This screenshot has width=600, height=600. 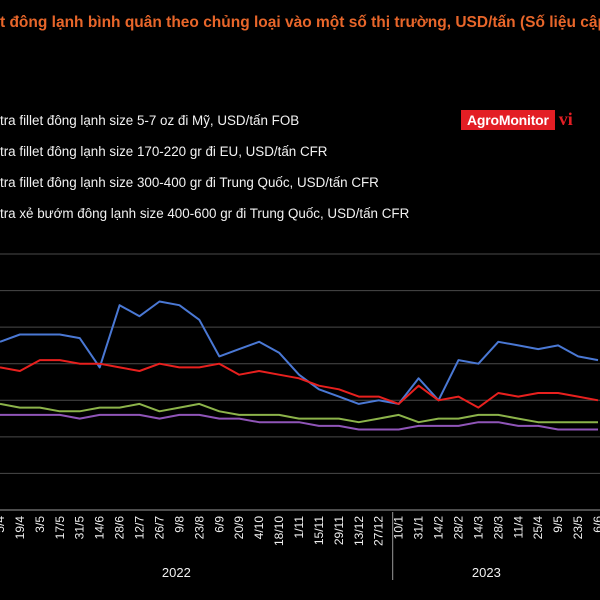 I want to click on x-tick-label: 17/5, so click(x=60, y=528).